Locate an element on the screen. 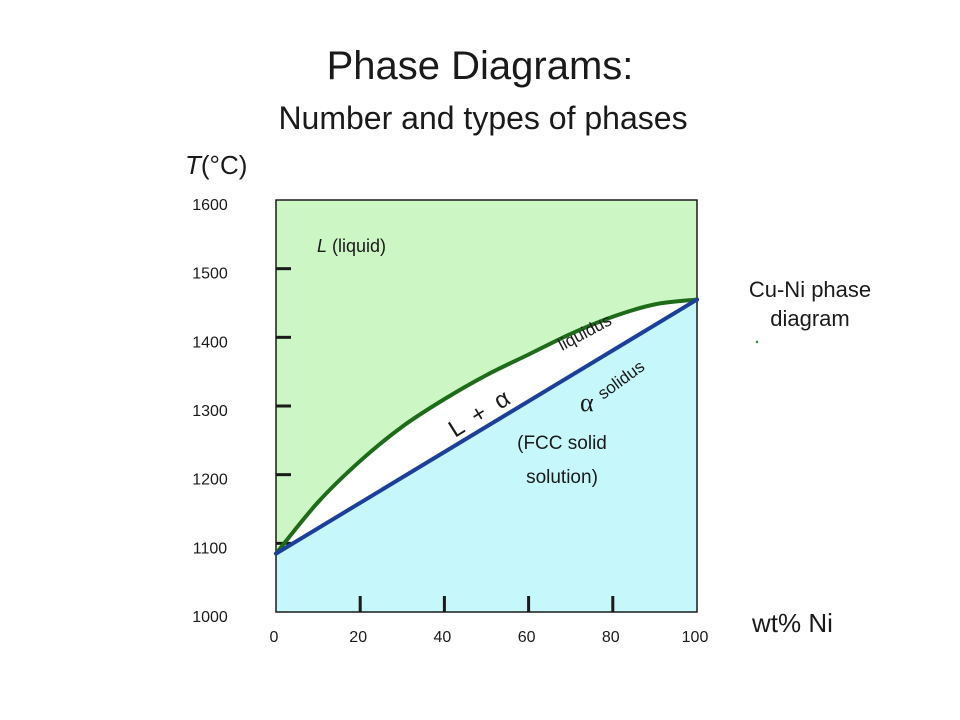 Image resolution: width=960 pixels, height=720 pixels. x-tick-label: 100 is located at coordinates (695, 637).